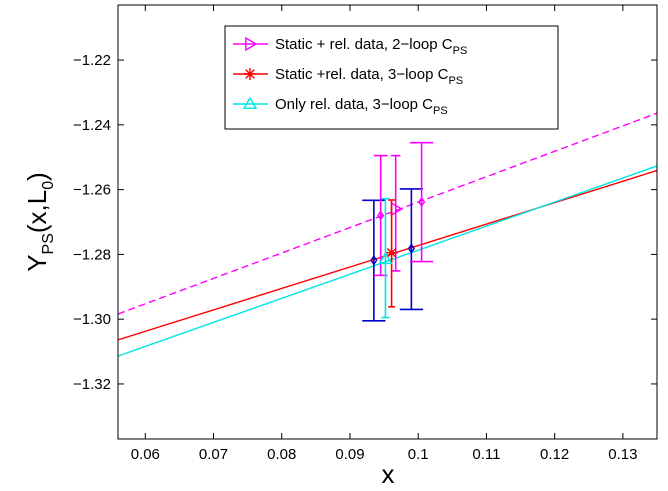  What do you see at coordinates (92, 190) in the screenshot?
I see `y-tick-label: −1.26` at bounding box center [92, 190].